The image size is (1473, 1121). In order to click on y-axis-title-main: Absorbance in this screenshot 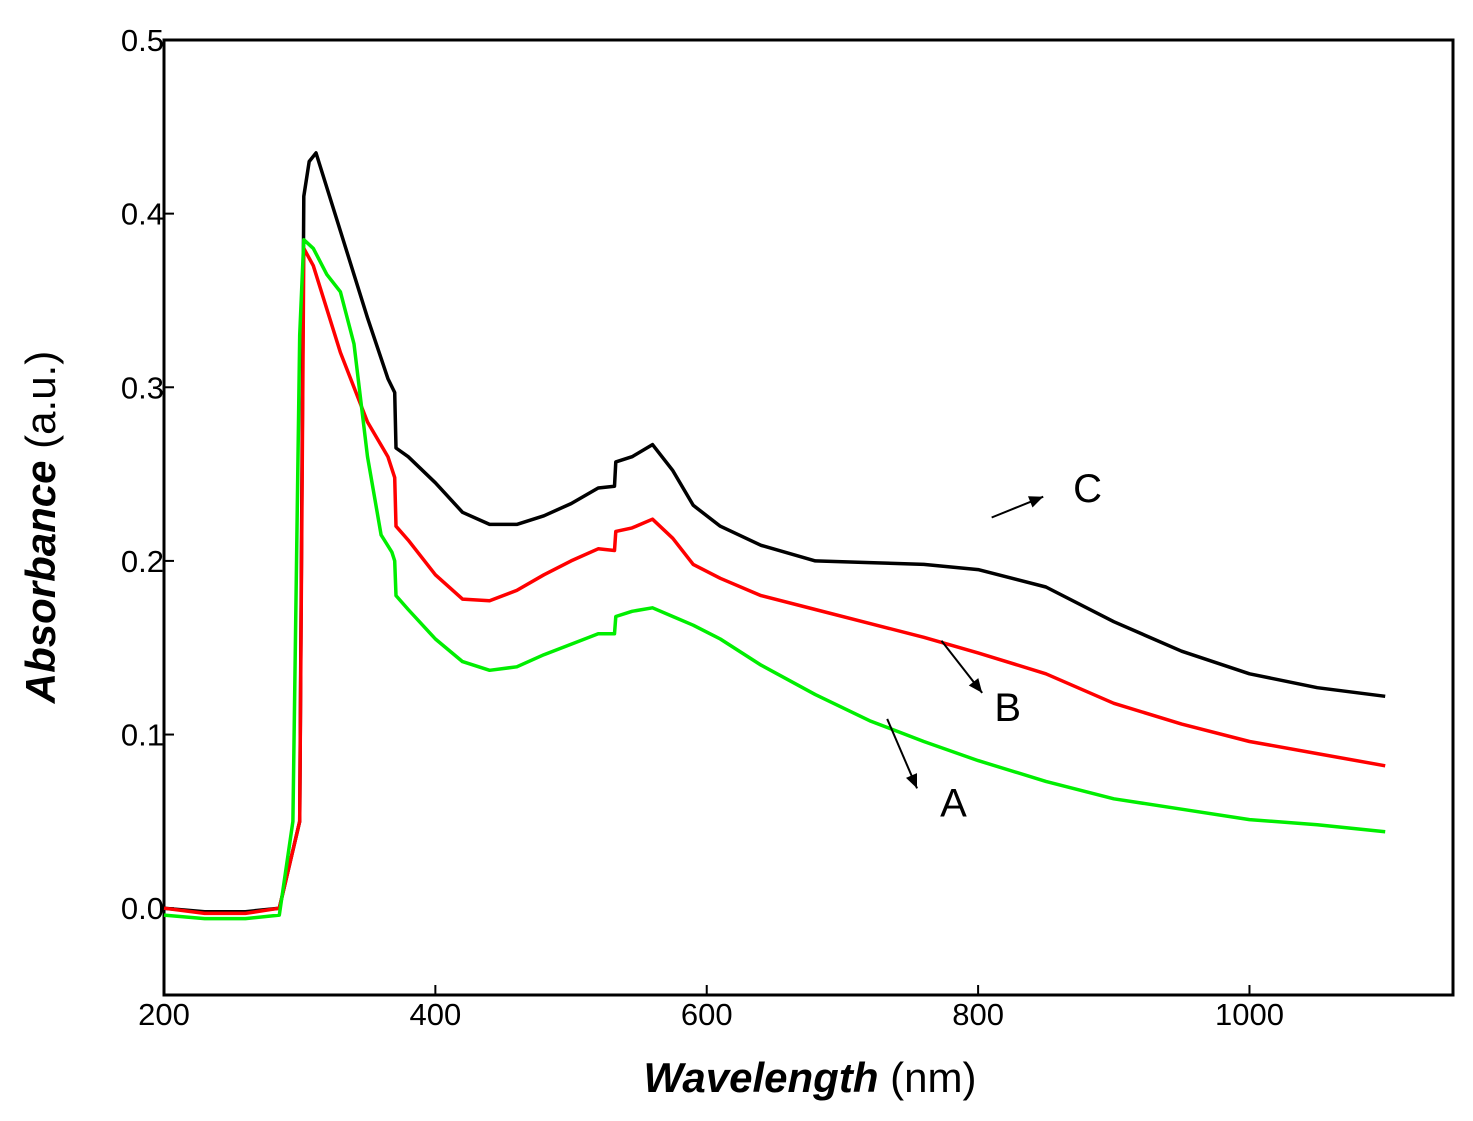, I will do `click(40, 582)`.